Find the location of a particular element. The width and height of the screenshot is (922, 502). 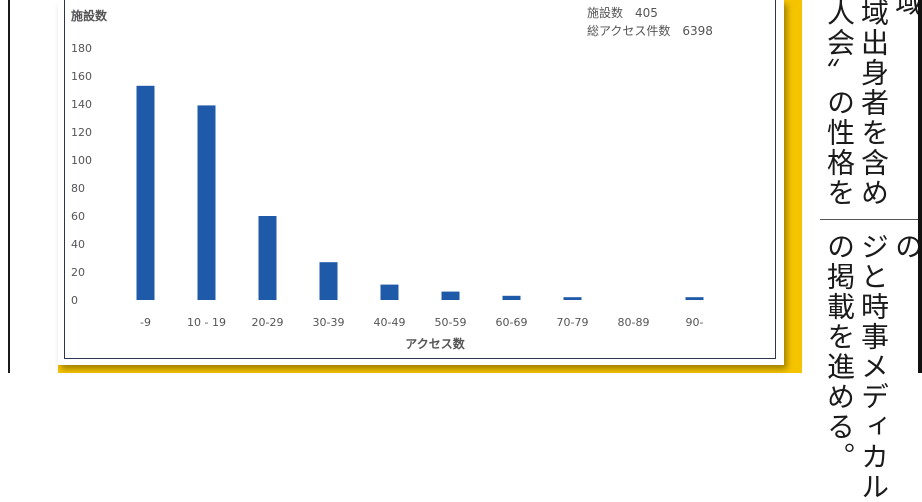

stat-total-access: 総アクセス件数 6398 is located at coordinates (650, 30).